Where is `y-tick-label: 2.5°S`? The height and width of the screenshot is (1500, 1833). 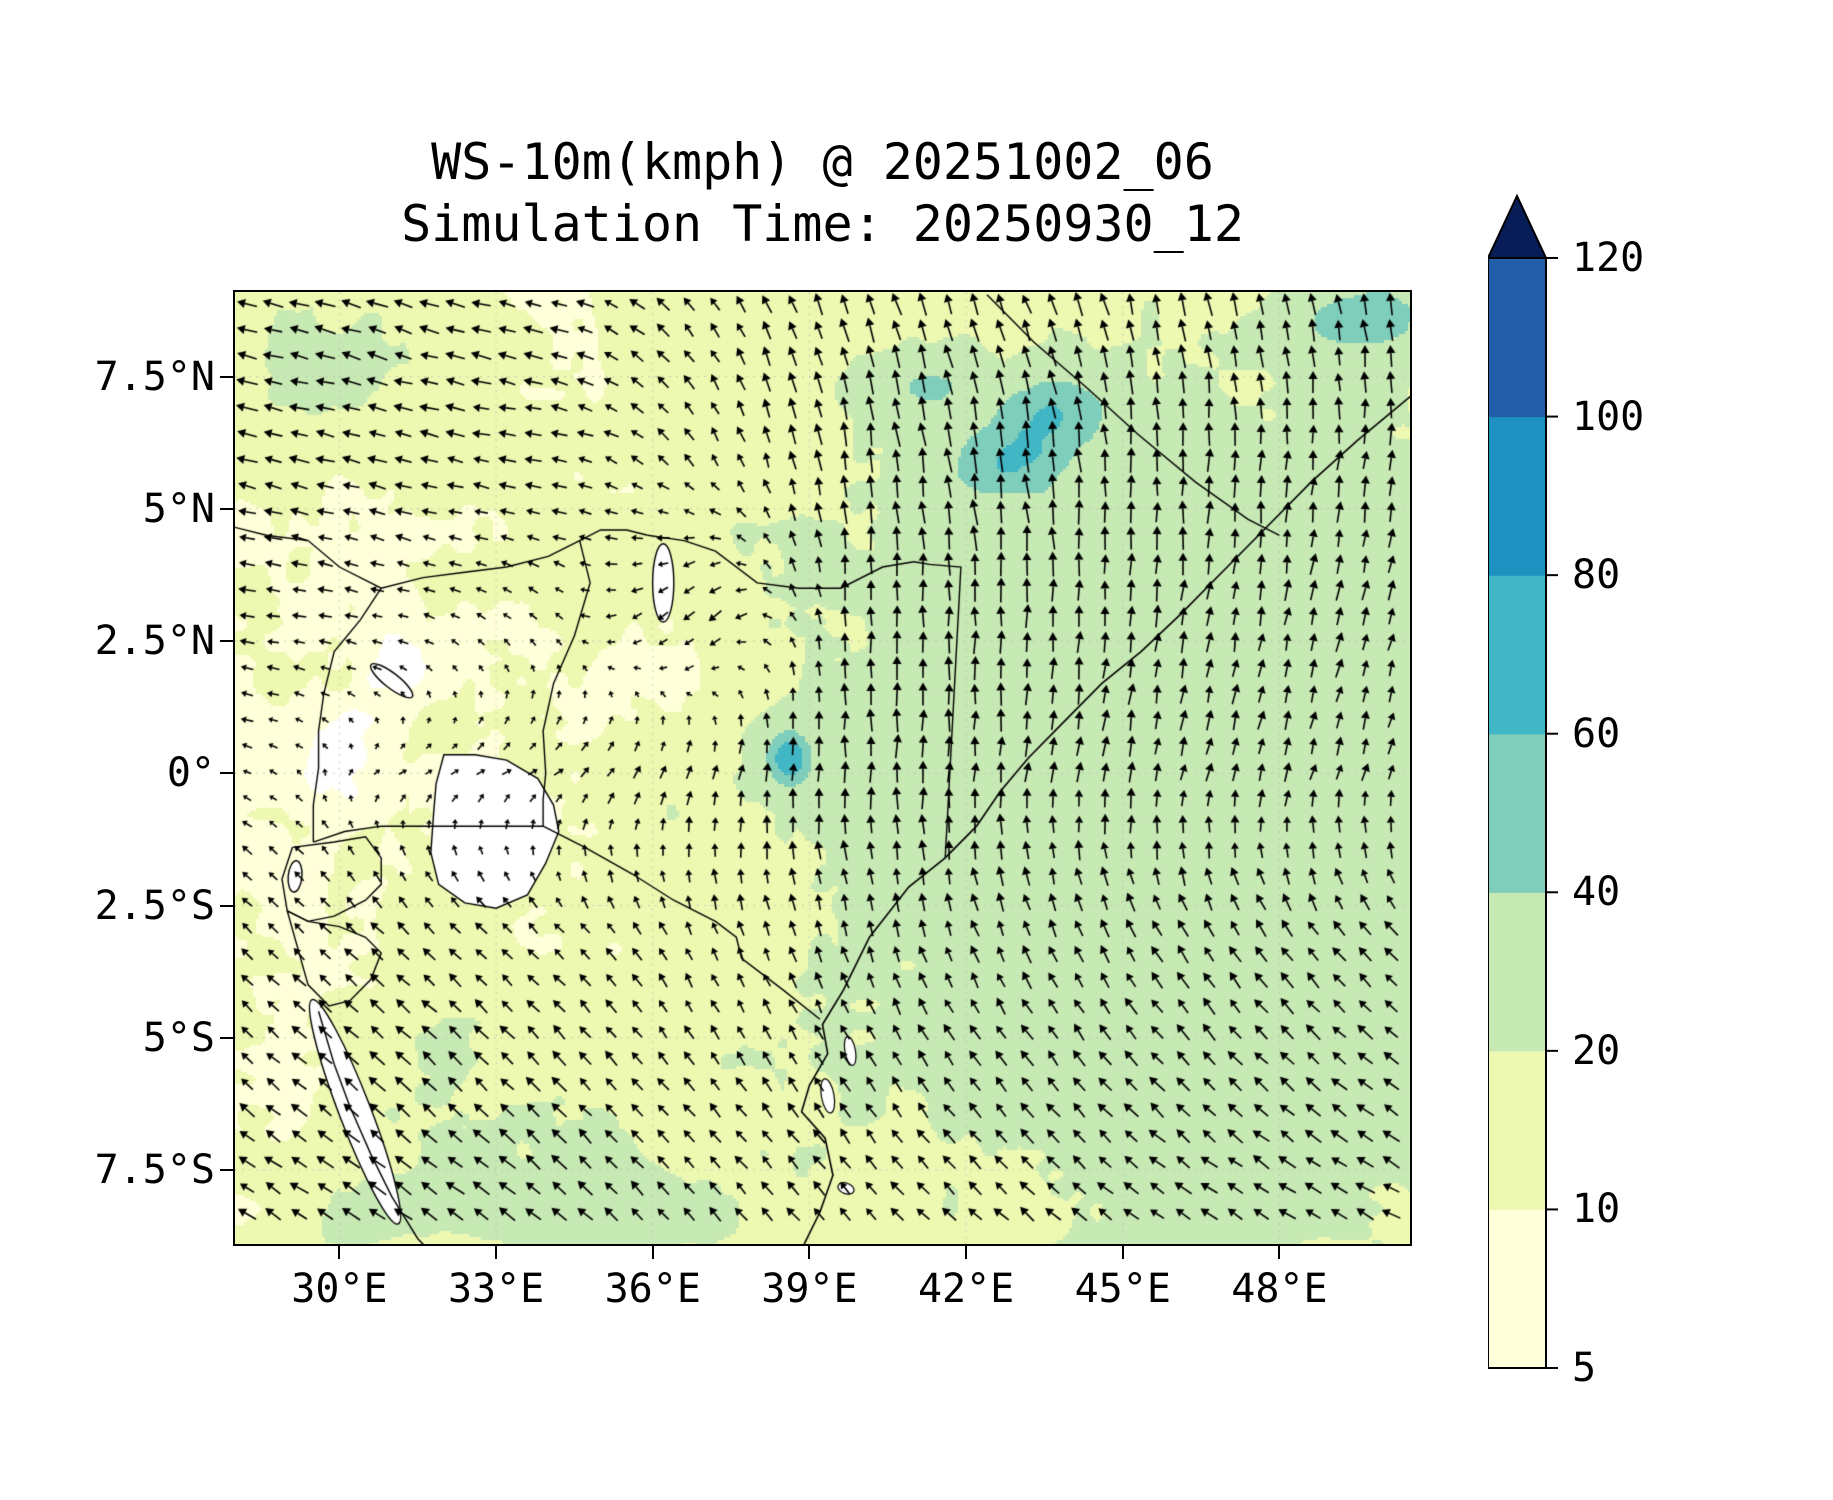
y-tick-label: 2.5°S is located at coordinates (154, 905).